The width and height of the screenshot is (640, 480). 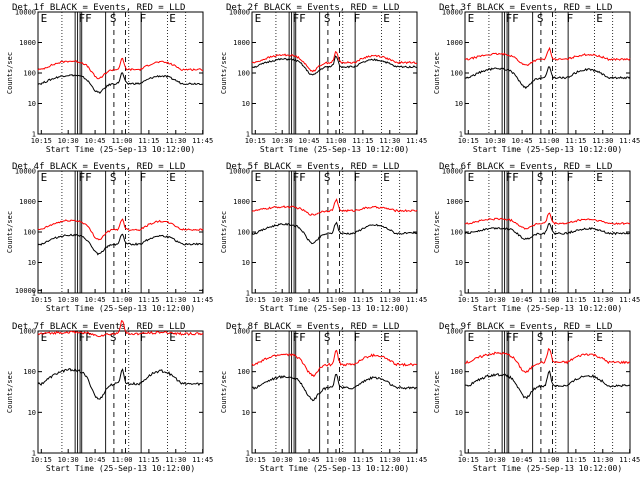 I want to click on panel-title: Det 6f BLACK = Events, RED = LLD, so click(x=525, y=167).